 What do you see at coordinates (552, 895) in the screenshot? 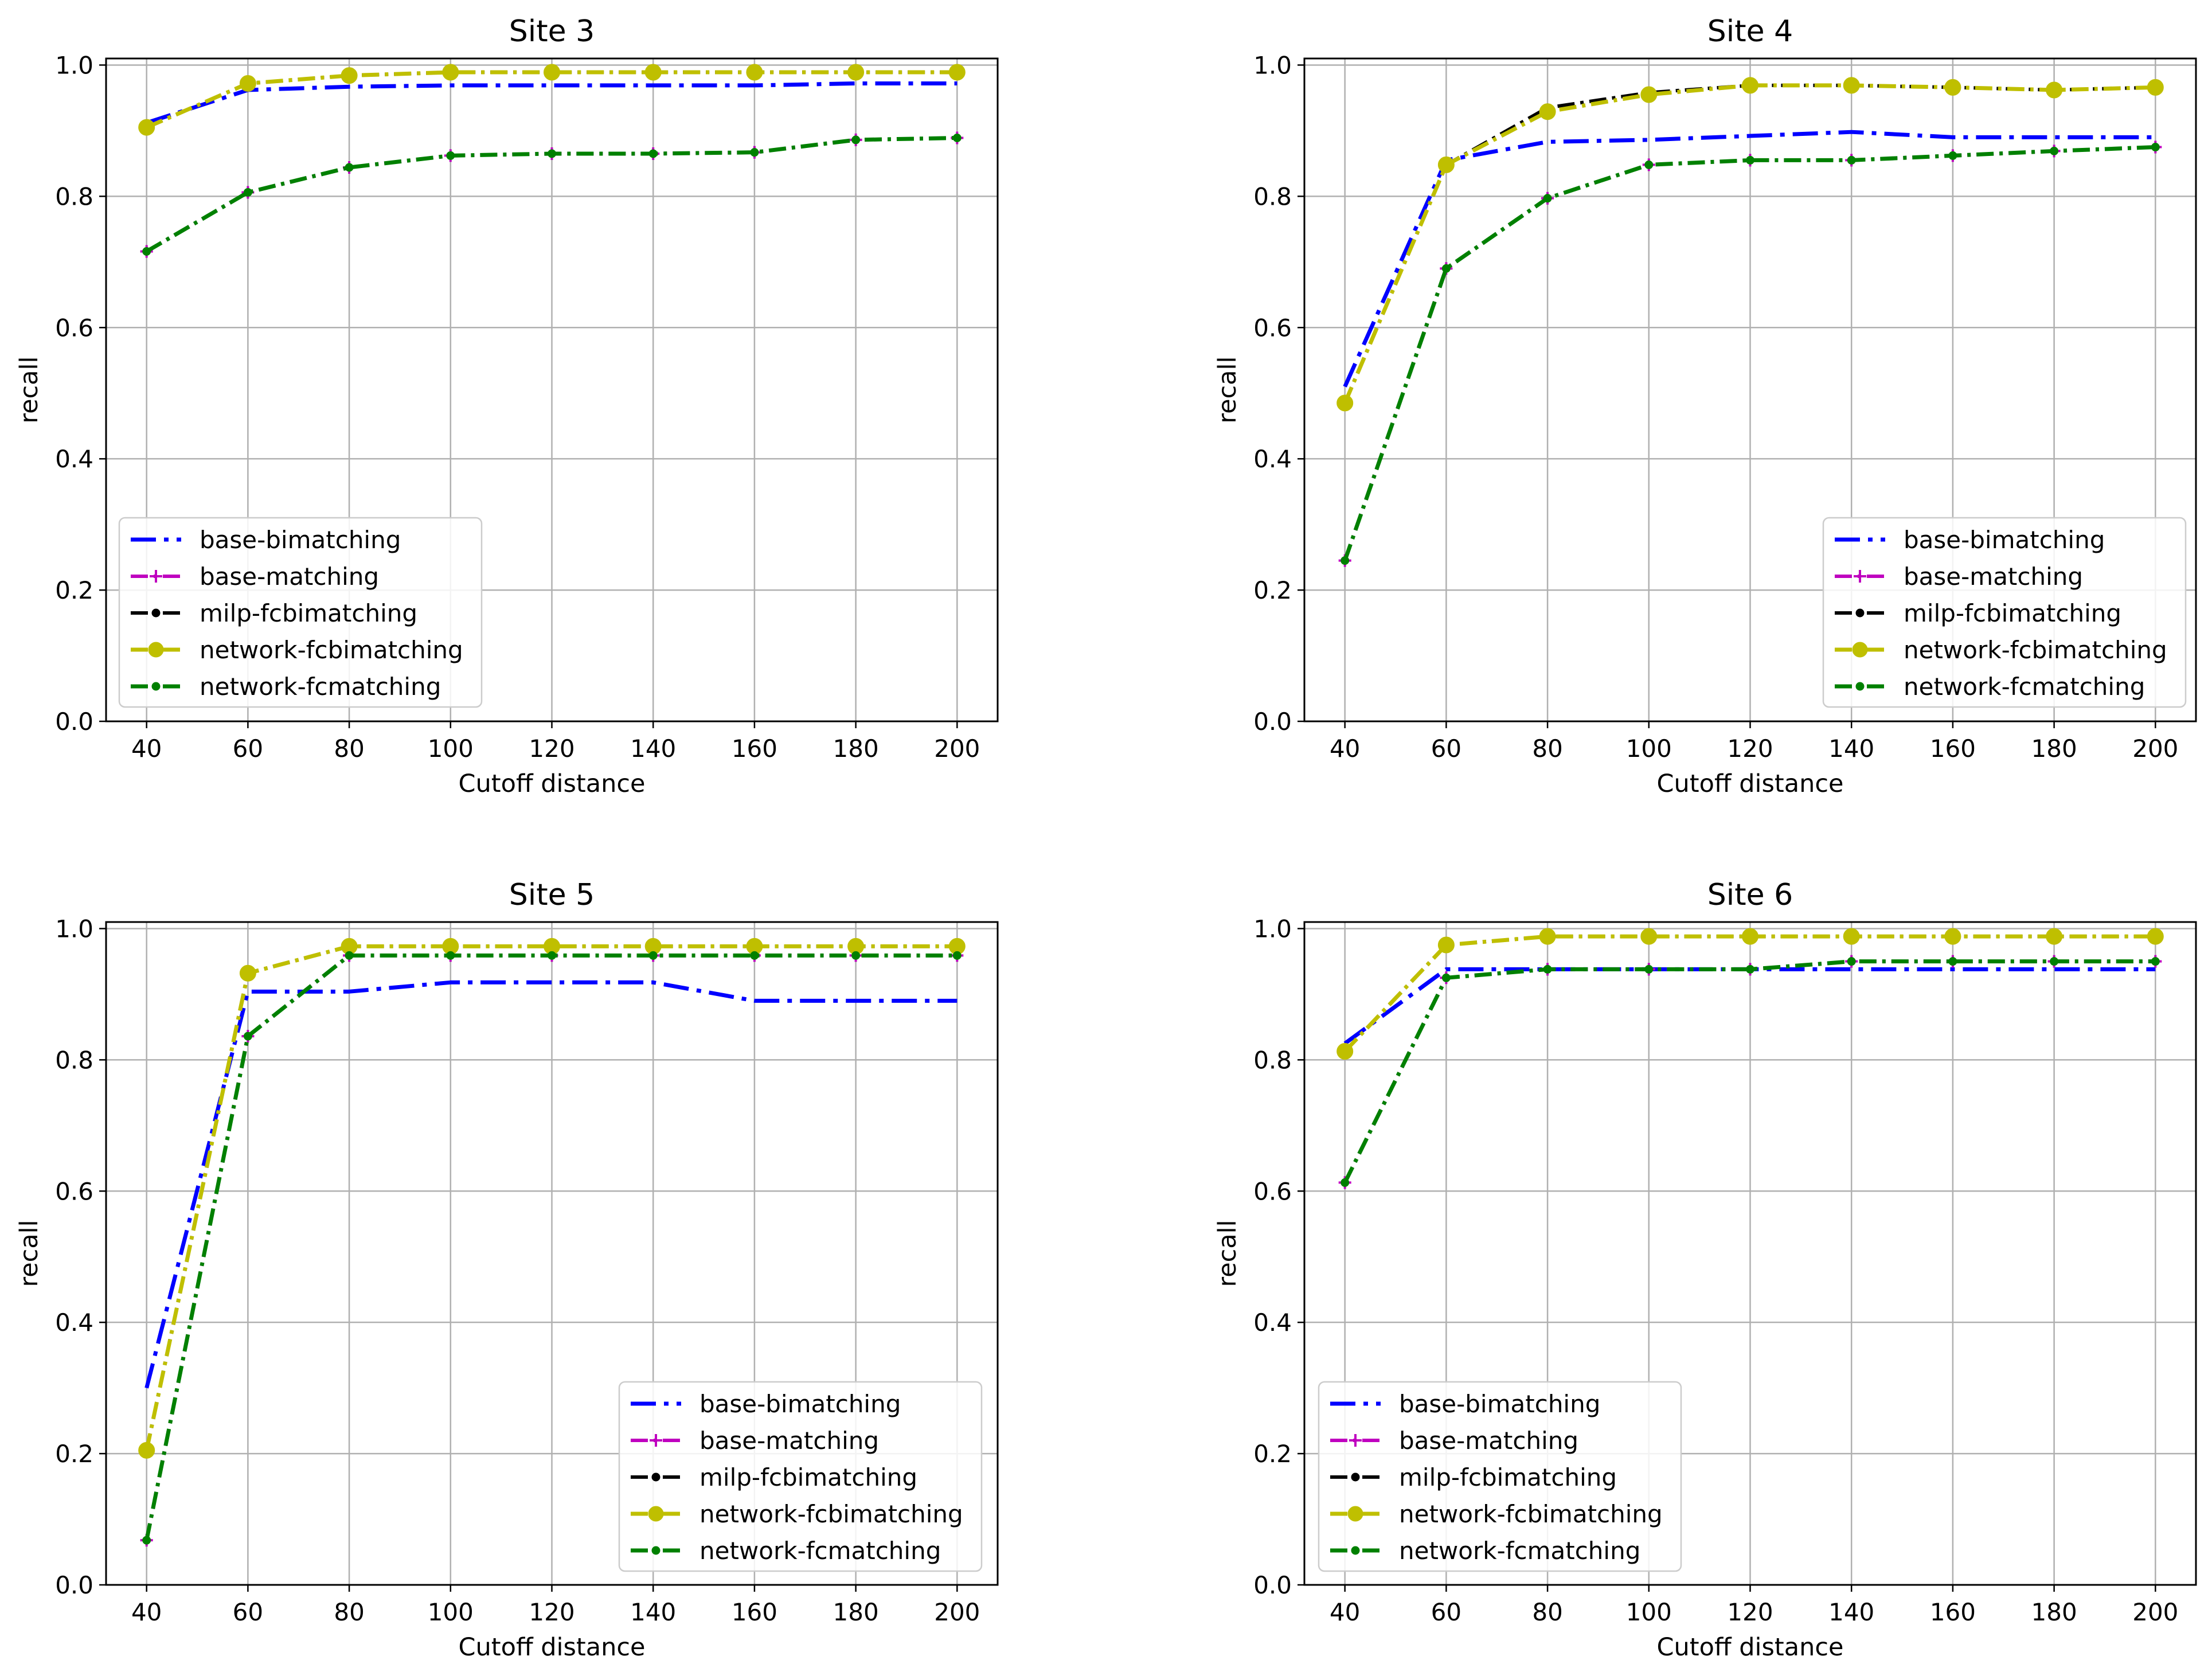
I see `chart-title: Site 5` at bounding box center [552, 895].